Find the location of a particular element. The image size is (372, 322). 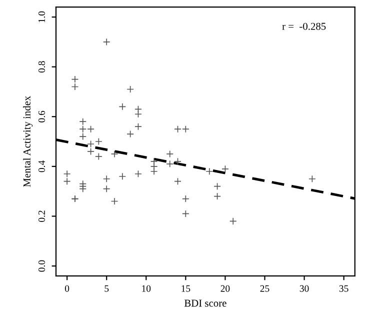

x-tick-label: 0 is located at coordinates (67, 288).